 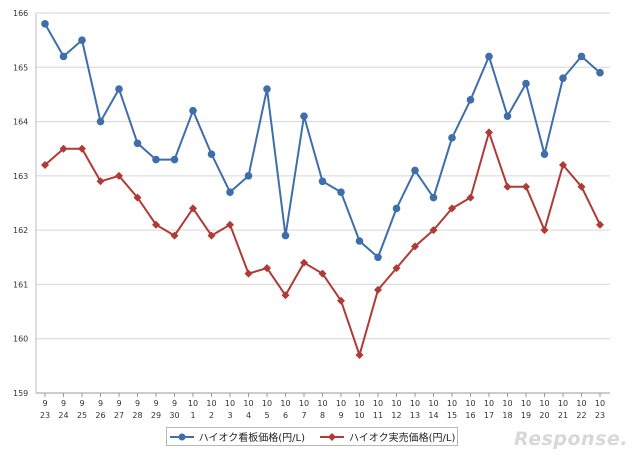 I want to click on legend-item-signboard-price: ハイオク看板価格(円/L), so click(x=237, y=436).